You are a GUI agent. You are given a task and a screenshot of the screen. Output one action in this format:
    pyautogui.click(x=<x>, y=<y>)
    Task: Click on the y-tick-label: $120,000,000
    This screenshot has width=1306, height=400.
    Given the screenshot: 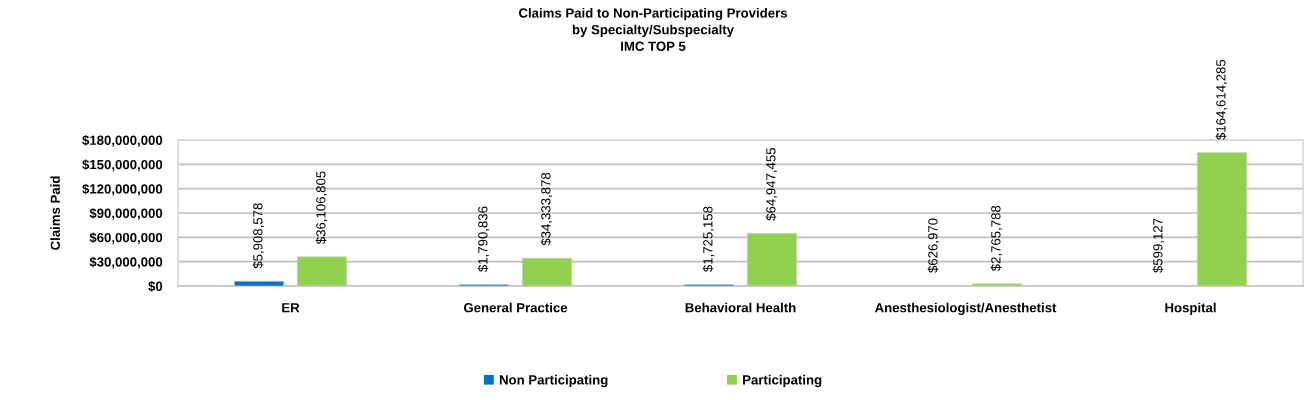 What is the action you would take?
    pyautogui.click(x=122, y=189)
    